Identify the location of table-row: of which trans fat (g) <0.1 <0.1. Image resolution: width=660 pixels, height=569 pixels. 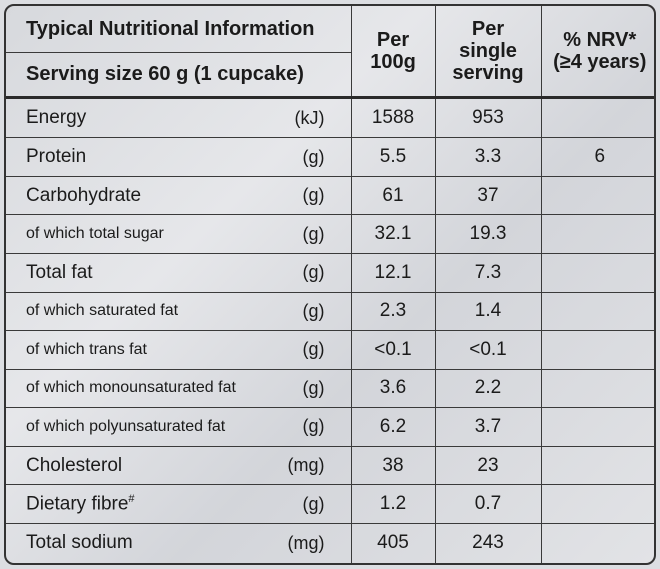
(330, 350).